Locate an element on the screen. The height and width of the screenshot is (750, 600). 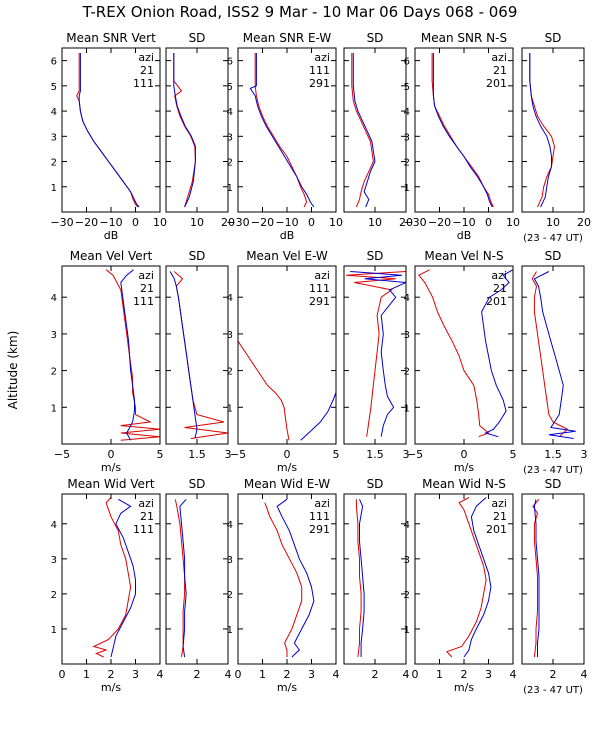
legend-series-b: 201 is located at coordinates (496, 301).